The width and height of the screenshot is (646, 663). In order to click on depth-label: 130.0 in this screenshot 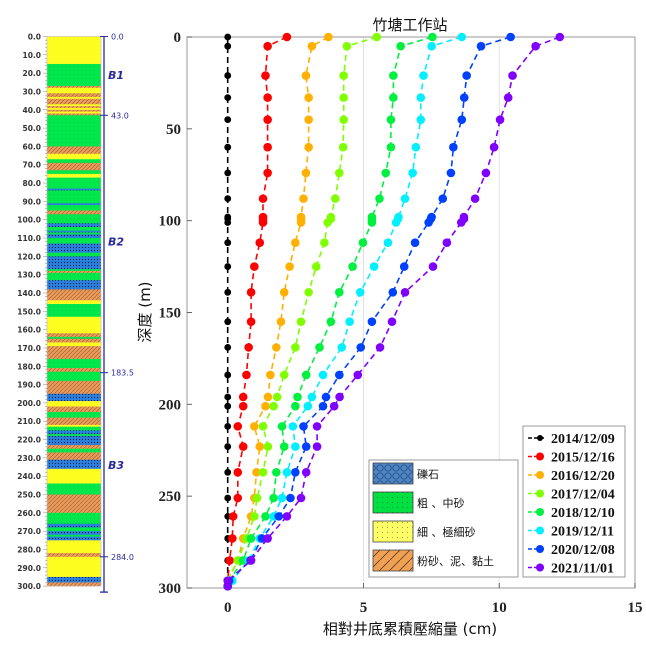, I will do `click(29, 275)`.